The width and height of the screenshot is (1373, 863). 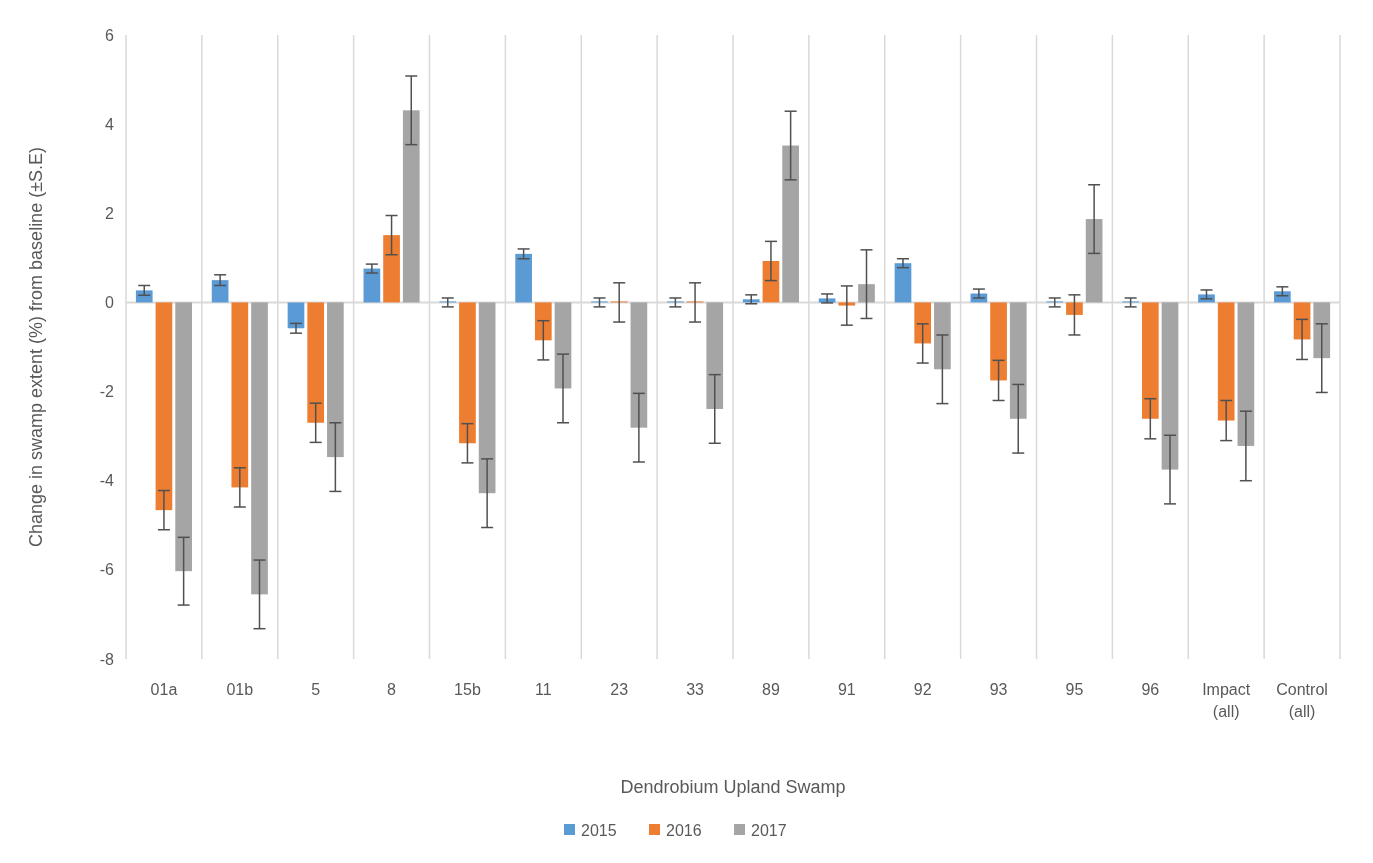 What do you see at coordinates (1226, 700) in the screenshot?
I see `x-tick-label: Impact (all)` at bounding box center [1226, 700].